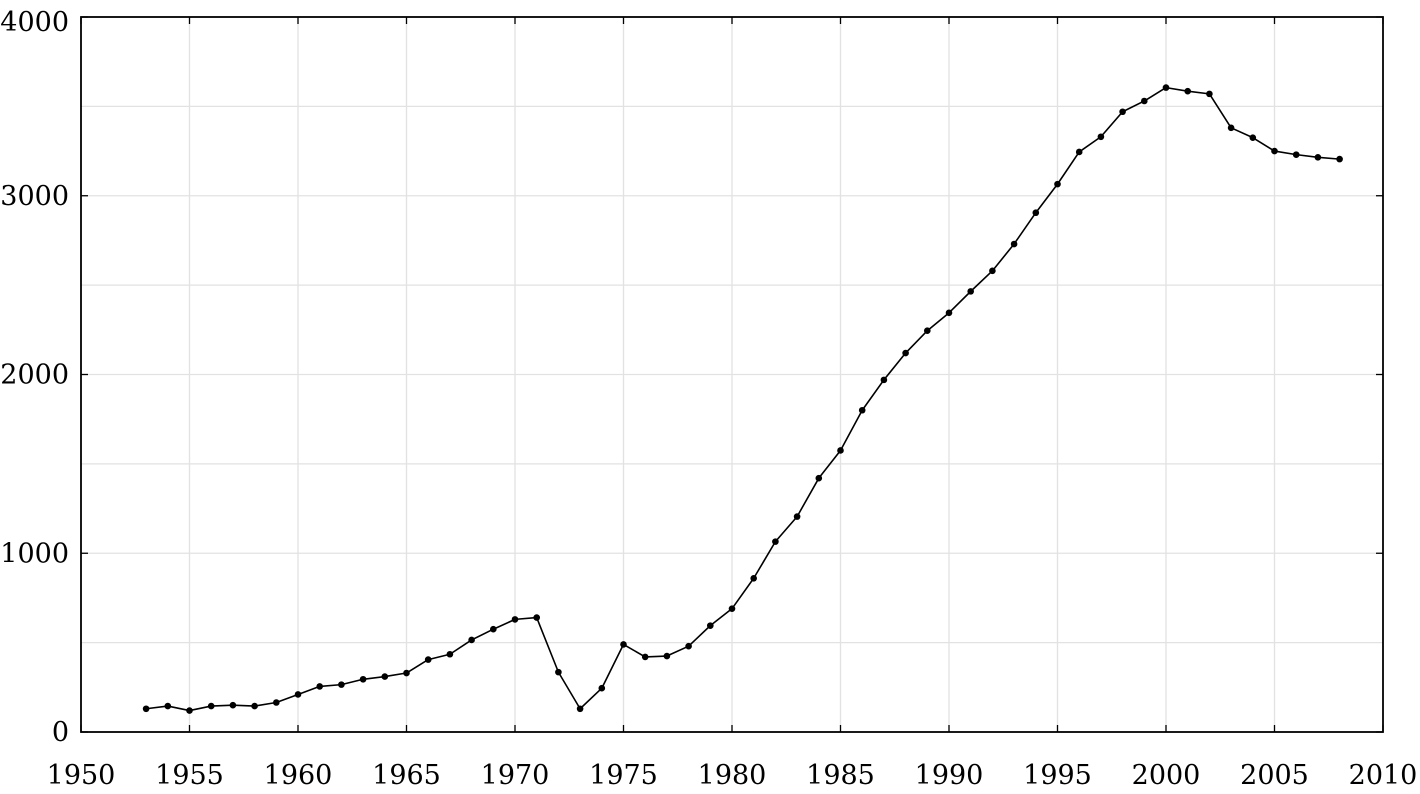  What do you see at coordinates (34, 553) in the screenshot?
I see `y-tick-label: 1000` at bounding box center [34, 553].